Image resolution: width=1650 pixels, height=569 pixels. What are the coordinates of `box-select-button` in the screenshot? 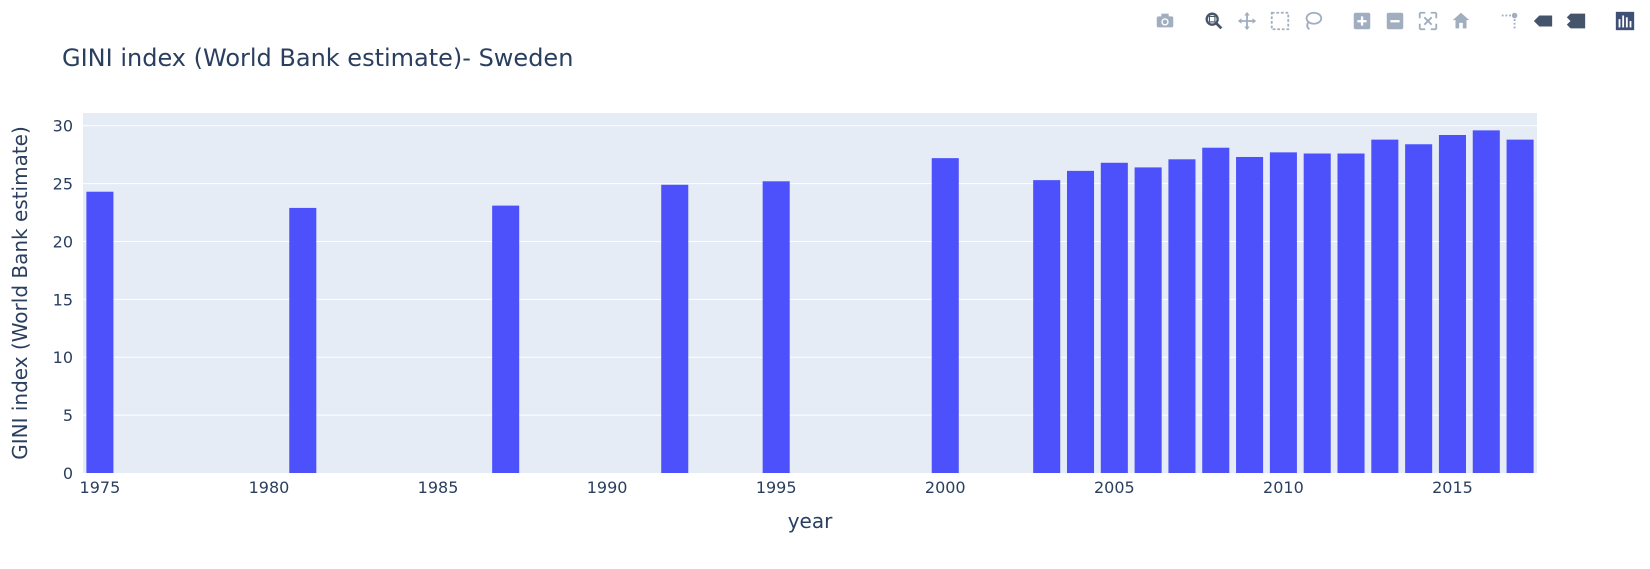 It's located at (1279, 21).